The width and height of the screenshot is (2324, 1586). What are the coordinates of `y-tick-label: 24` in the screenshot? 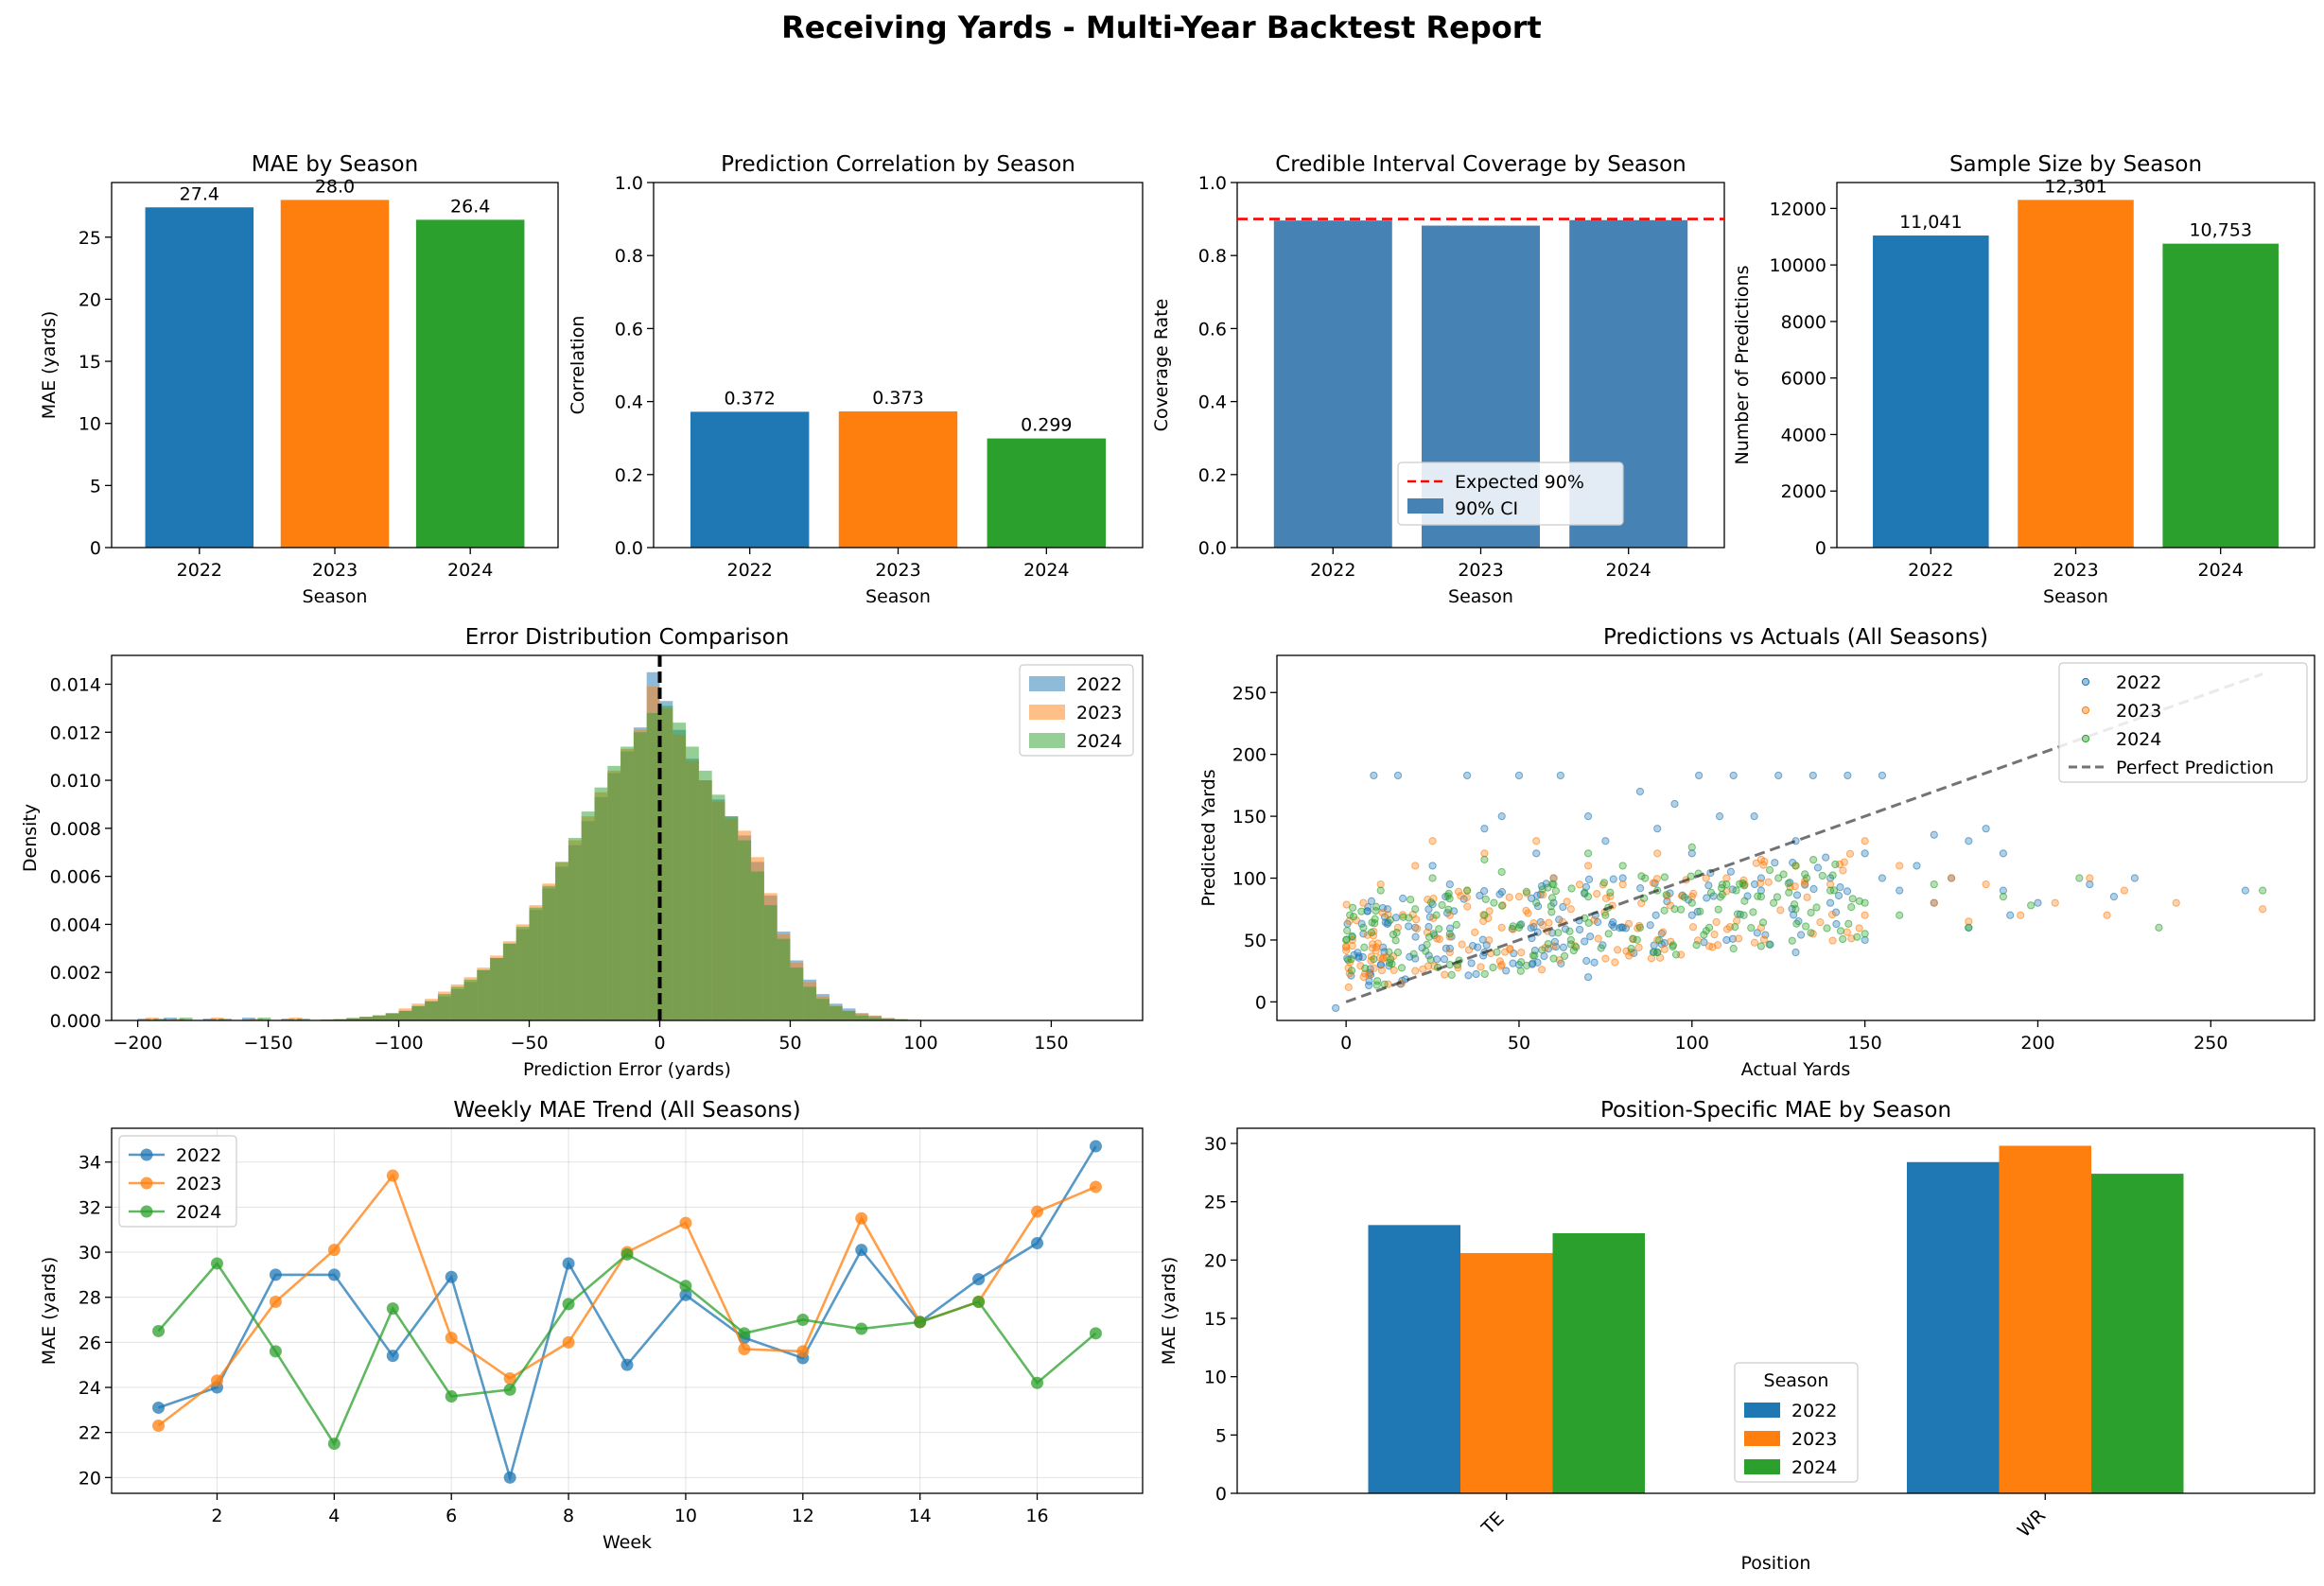 It's located at (90, 1388).